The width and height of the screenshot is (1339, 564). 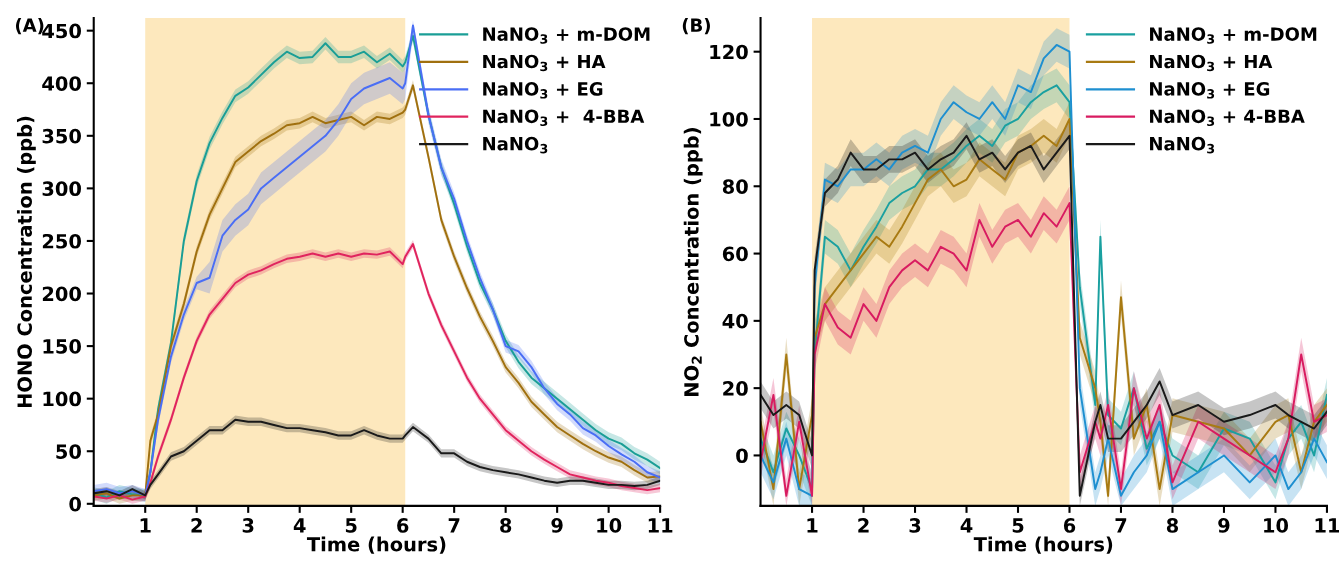 I want to click on y-axis-title: HONO Concentration (ppb), so click(x=26, y=262).